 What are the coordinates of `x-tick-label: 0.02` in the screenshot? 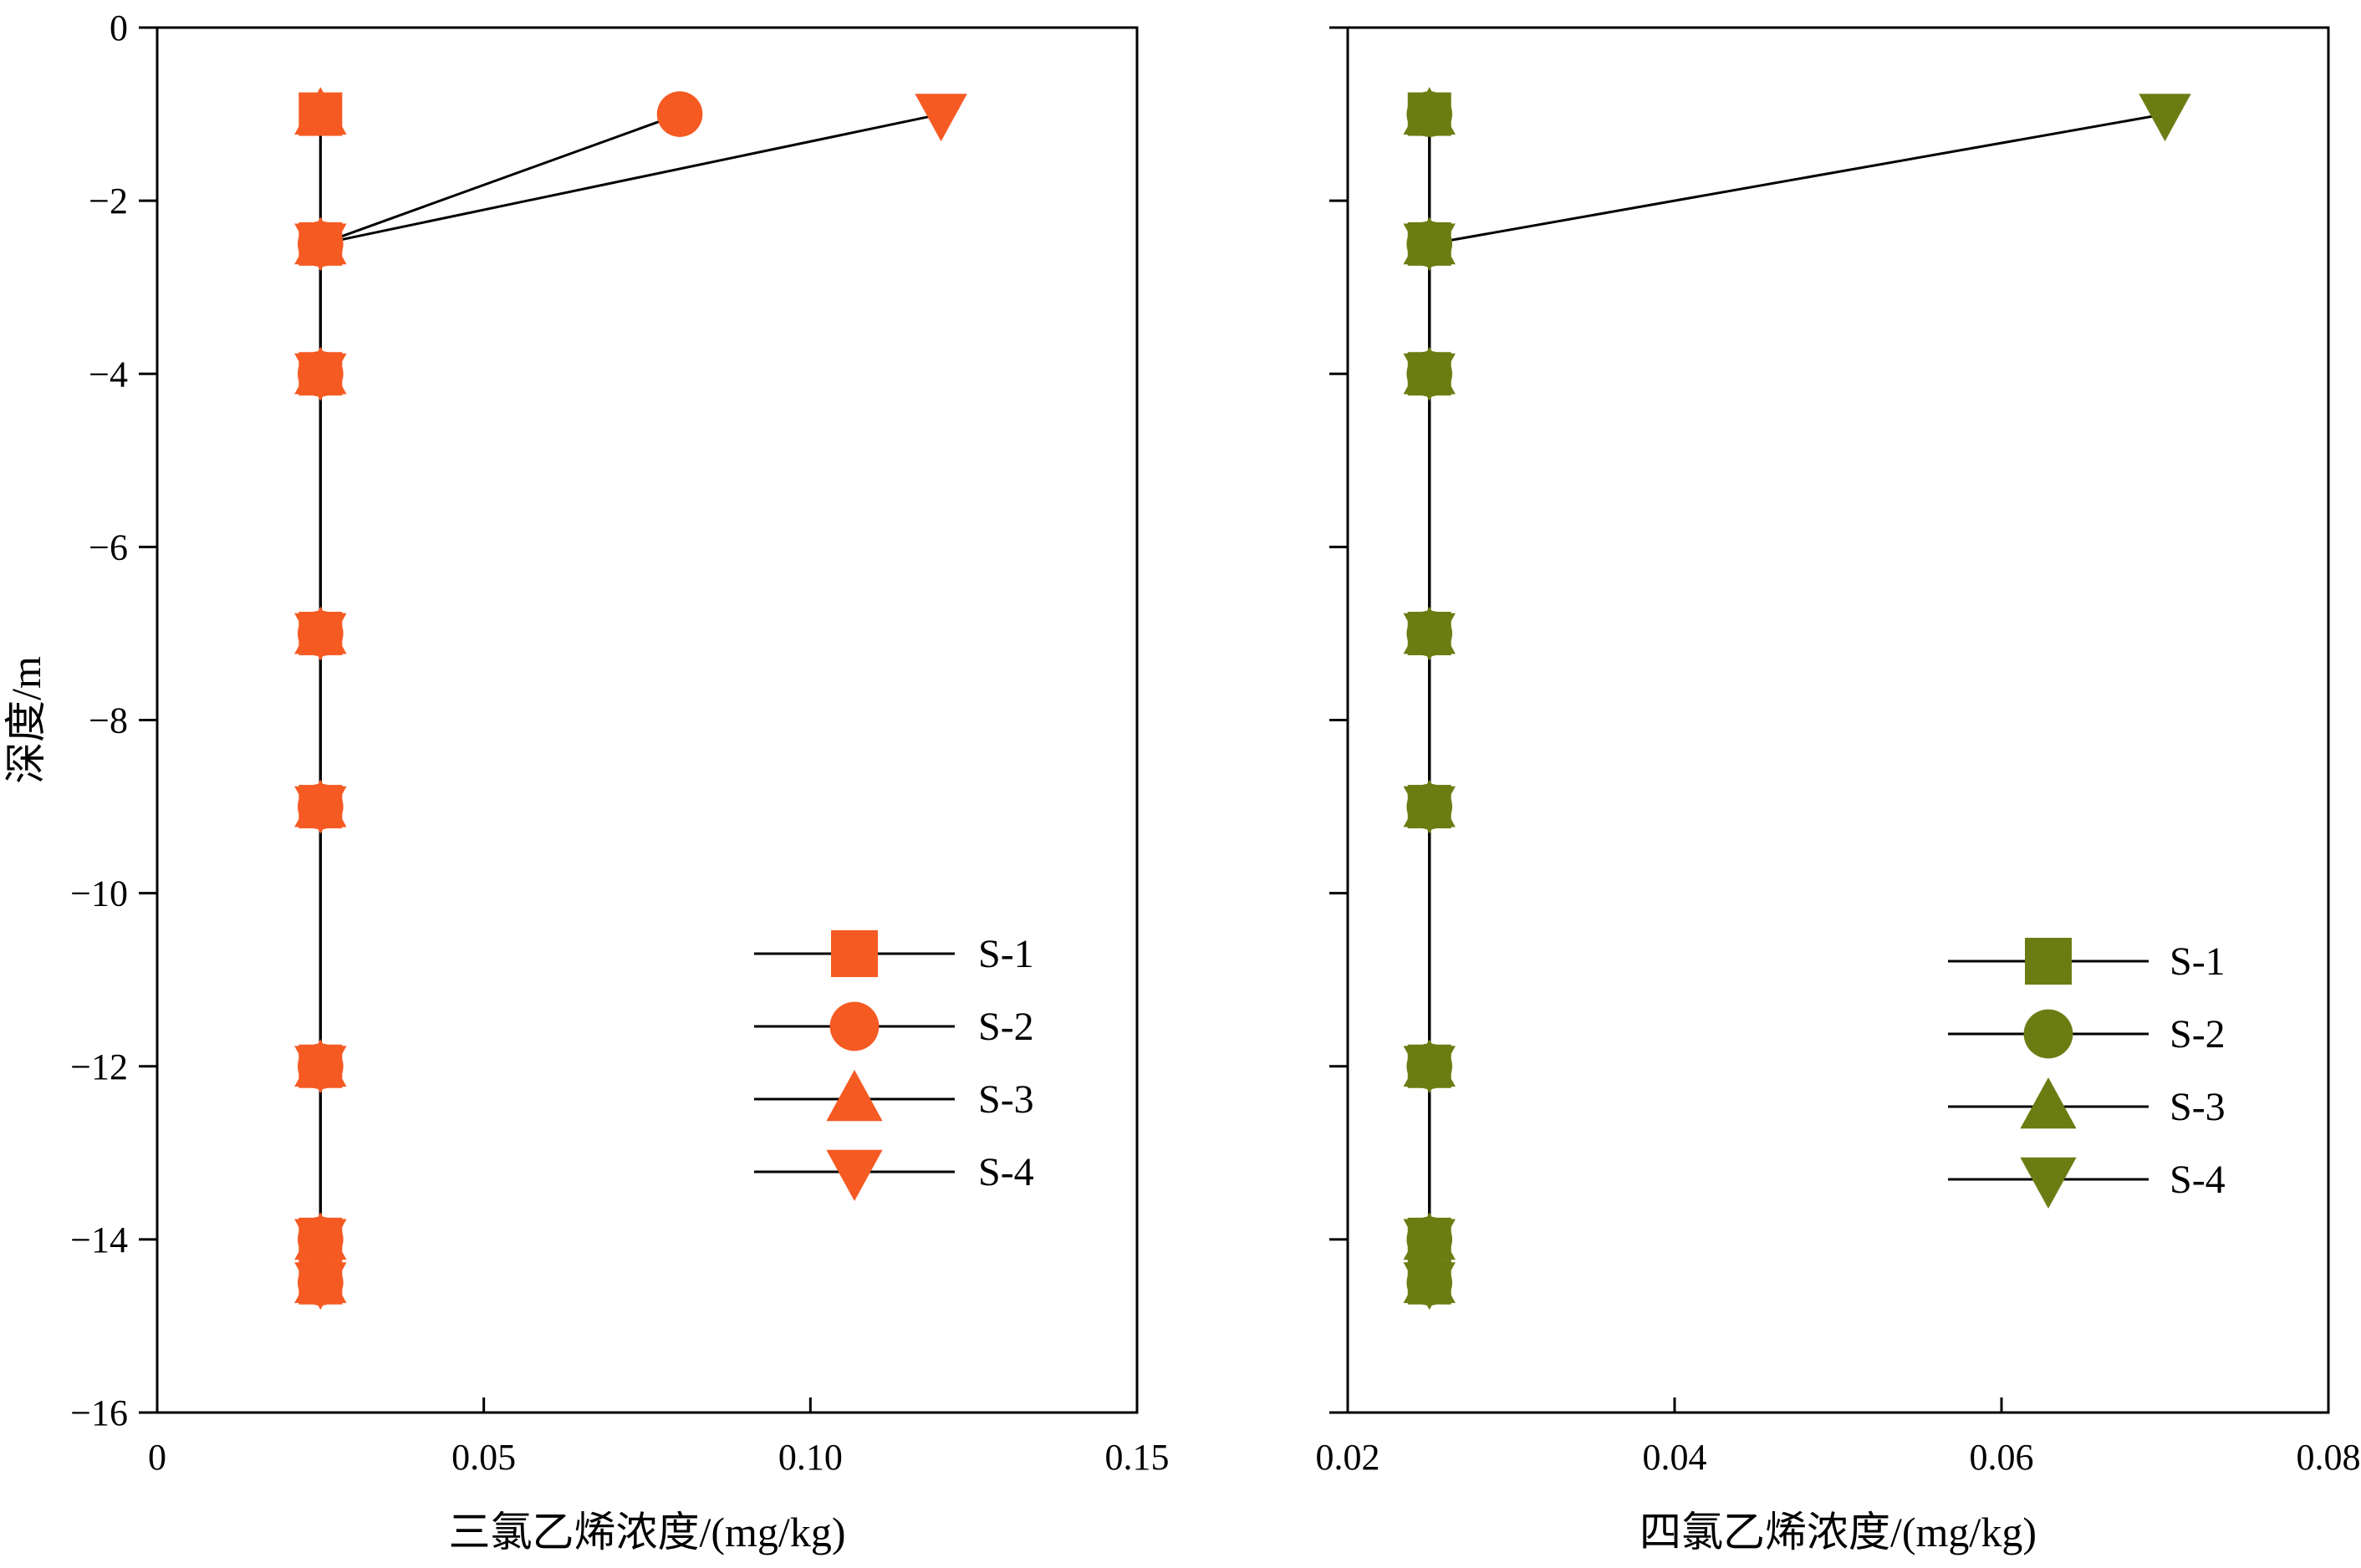 It's located at (1348, 1457).